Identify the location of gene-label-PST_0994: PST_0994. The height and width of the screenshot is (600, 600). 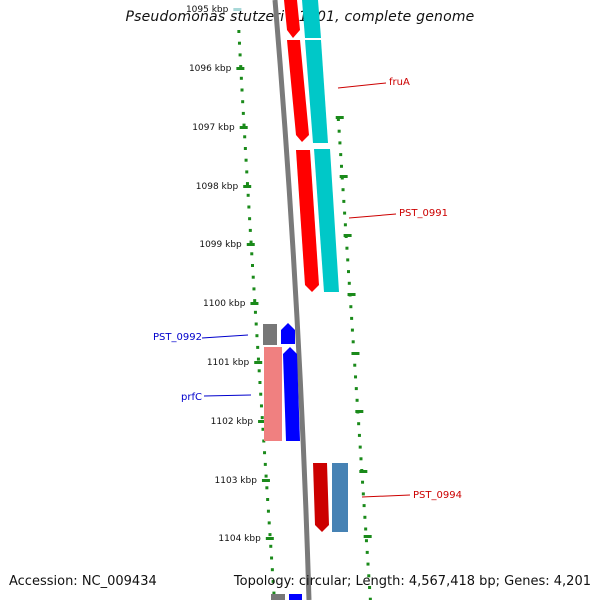
(437, 495).